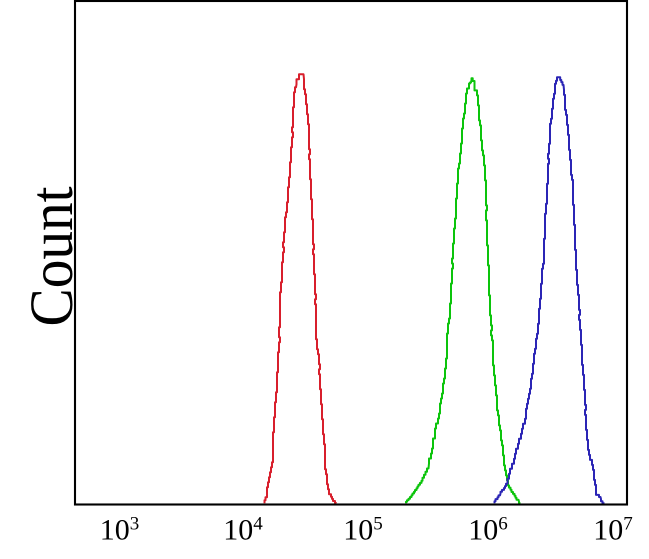  Describe the element at coordinates (243, 530) in the screenshot. I see `svg-text: 10⁴` at that location.